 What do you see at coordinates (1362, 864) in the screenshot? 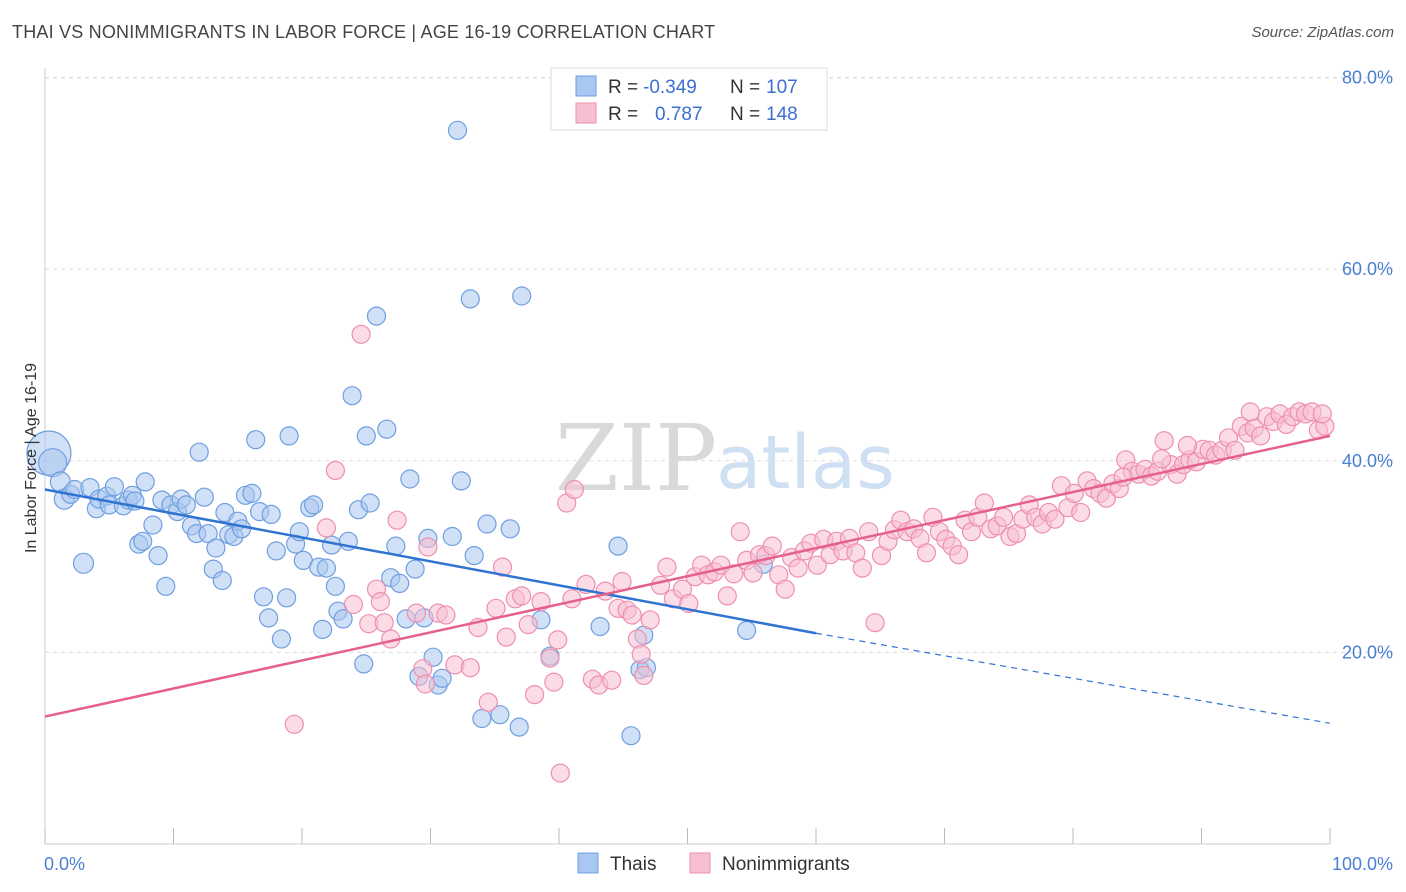
I see `x-tick-label-max: 100.0%` at bounding box center [1362, 864].